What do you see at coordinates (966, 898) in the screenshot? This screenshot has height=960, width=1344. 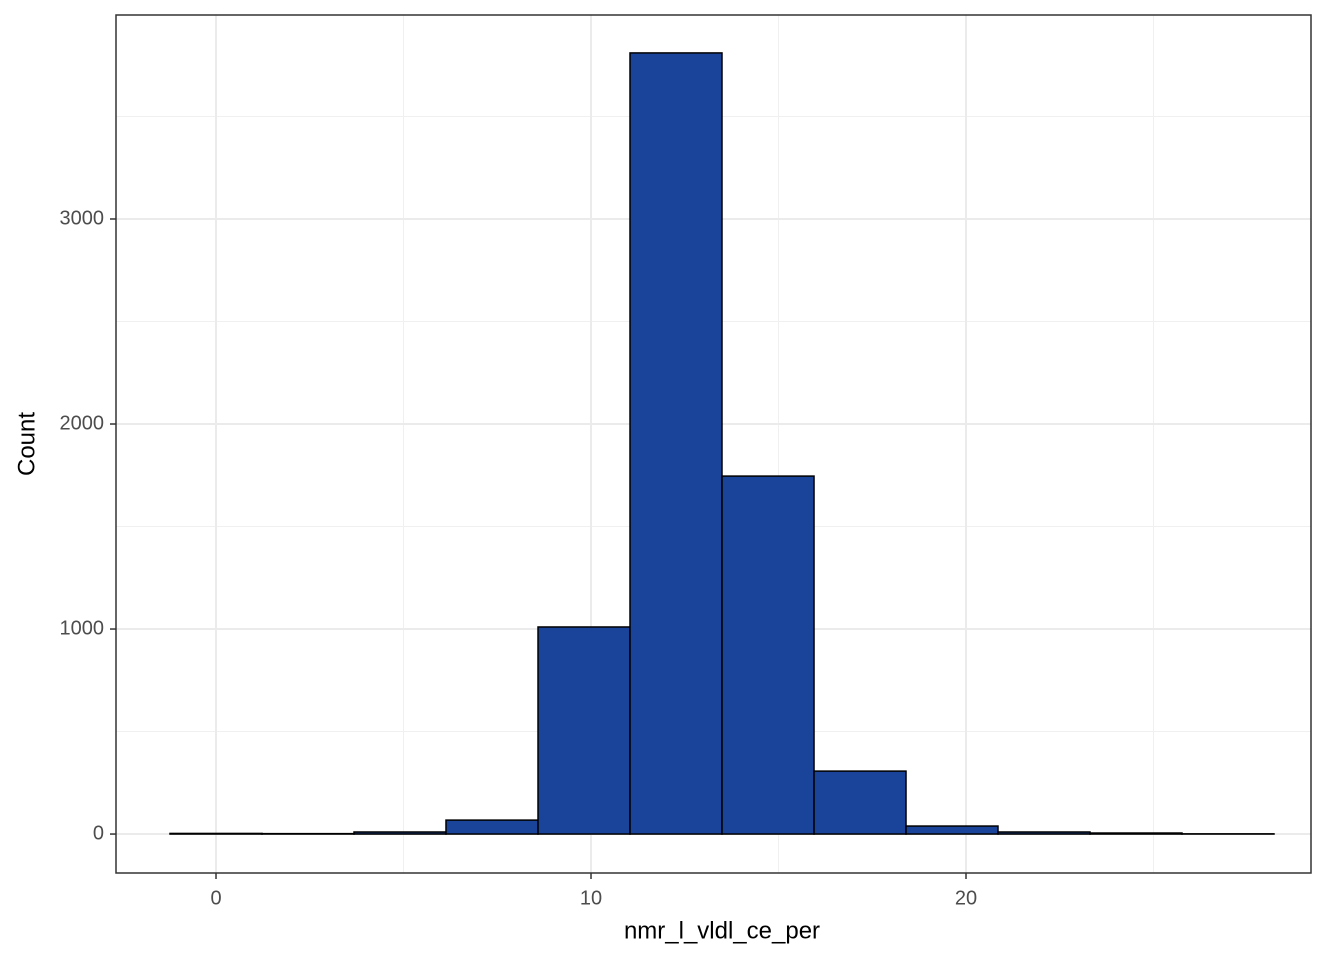 I see `x-tick-label: 20` at bounding box center [966, 898].